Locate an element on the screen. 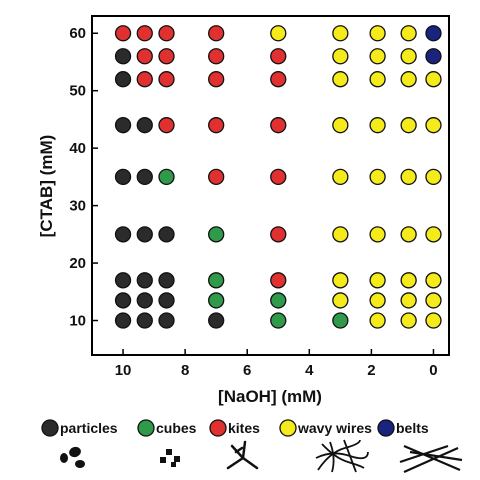 This screenshot has height=480, width=480. x-tick-label: 10 is located at coordinates (123, 370).